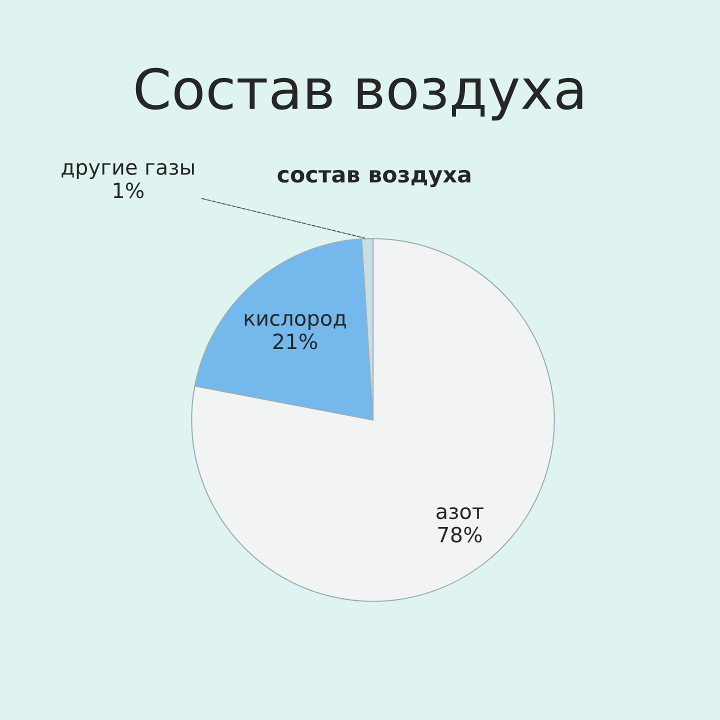 The width and height of the screenshot is (720, 720). Describe the element at coordinates (295, 322) in the screenshot. I see `slice-label: кислород` at that location.